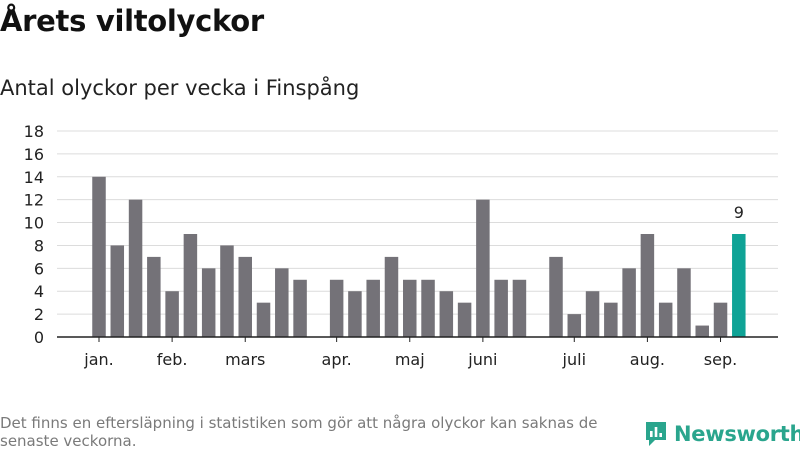 The width and height of the screenshot is (800, 450). Describe the element at coordinates (39, 245) in the screenshot. I see `y-tick-label: 8` at that location.